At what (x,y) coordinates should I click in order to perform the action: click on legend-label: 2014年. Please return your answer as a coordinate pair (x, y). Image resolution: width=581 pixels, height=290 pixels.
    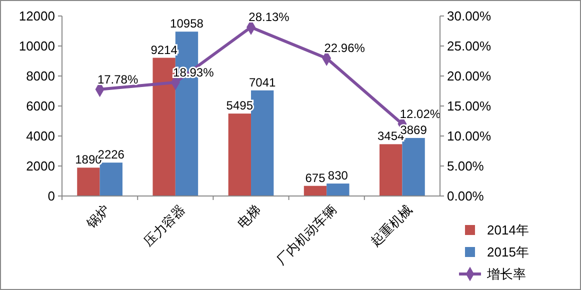
    Looking at the image, I should click on (508, 230).